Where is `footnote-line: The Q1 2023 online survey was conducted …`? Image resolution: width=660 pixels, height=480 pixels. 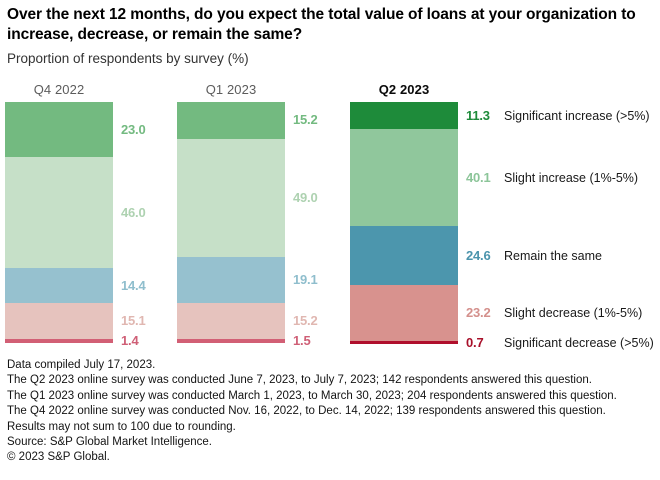
footnote-line: The Q1 2023 online survey was conducted … is located at coordinates (312, 395).